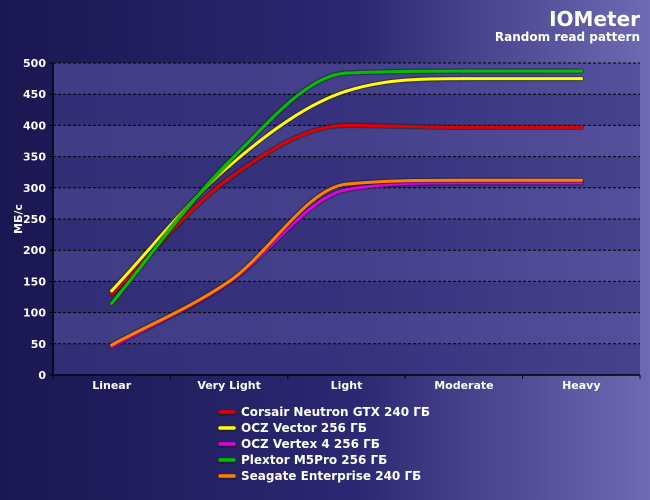  Describe the element at coordinates (304, 428) in the screenshot. I see `legend-label: OCZ Vector 256 ГБ` at that location.